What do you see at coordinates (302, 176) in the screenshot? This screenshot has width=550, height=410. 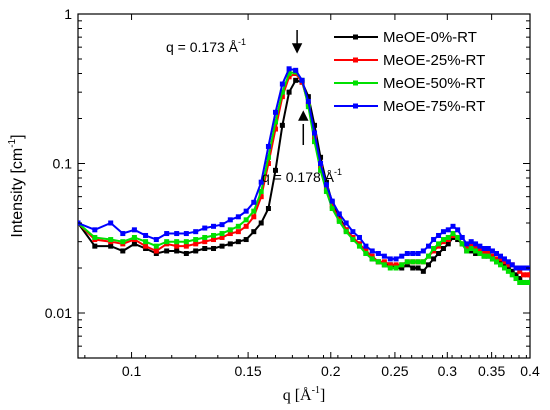 I see `annotation-text: q = 0.178 Å-1` at bounding box center [302, 176].